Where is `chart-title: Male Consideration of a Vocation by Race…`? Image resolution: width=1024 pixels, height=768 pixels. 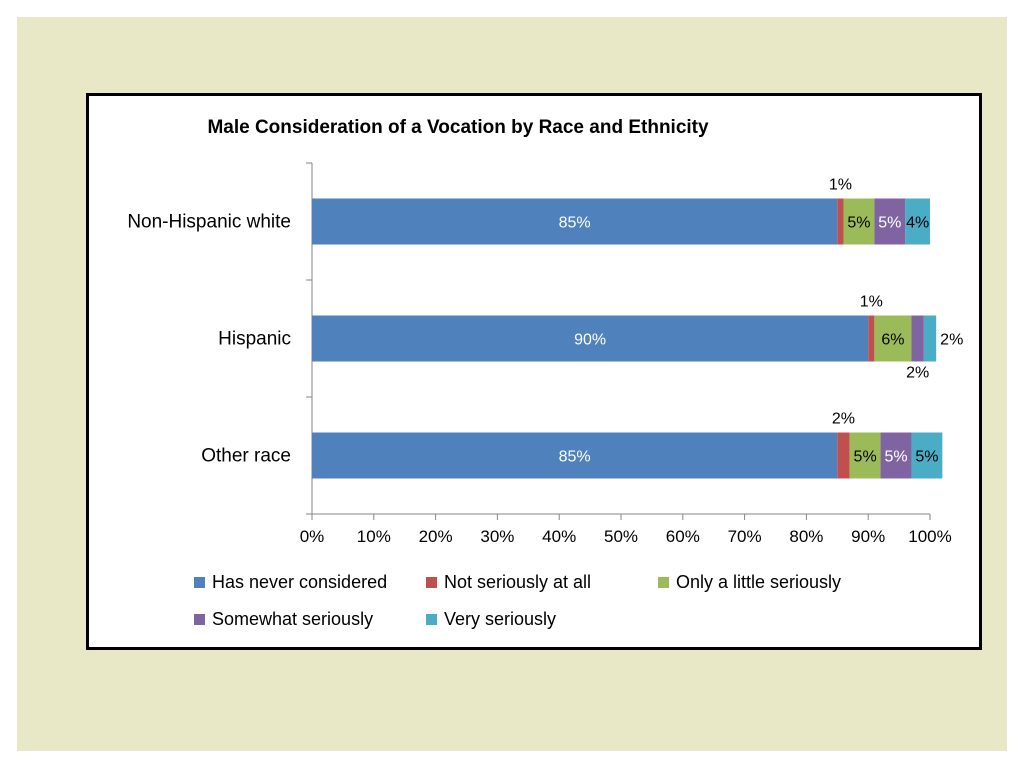 chart-title: Male Consideration of a Vocation by Race… is located at coordinates (458, 127).